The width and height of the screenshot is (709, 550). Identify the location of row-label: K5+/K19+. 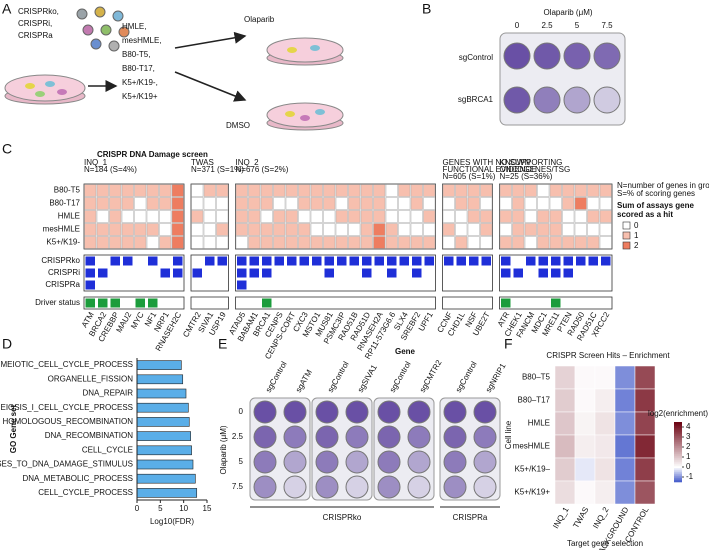
(532, 492).